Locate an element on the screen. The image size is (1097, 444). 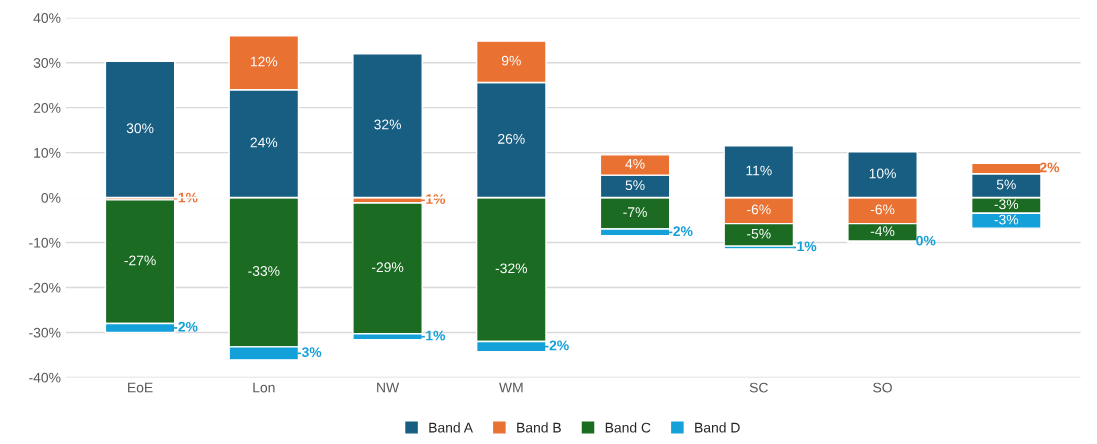
x-tick-label: NW is located at coordinates (388, 387).